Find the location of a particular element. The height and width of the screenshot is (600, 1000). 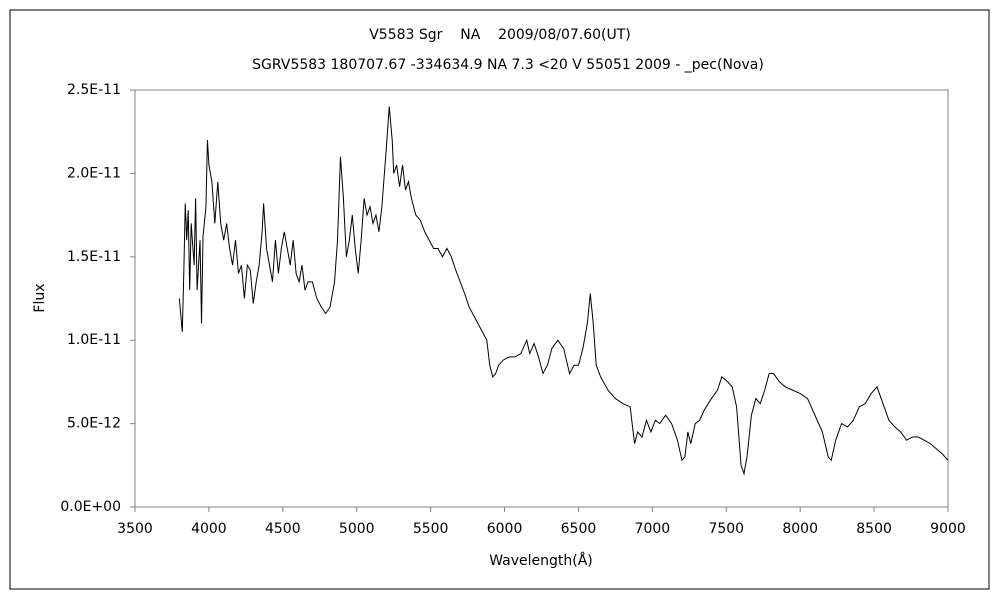

x-tick-label: 5500 is located at coordinates (431, 529).